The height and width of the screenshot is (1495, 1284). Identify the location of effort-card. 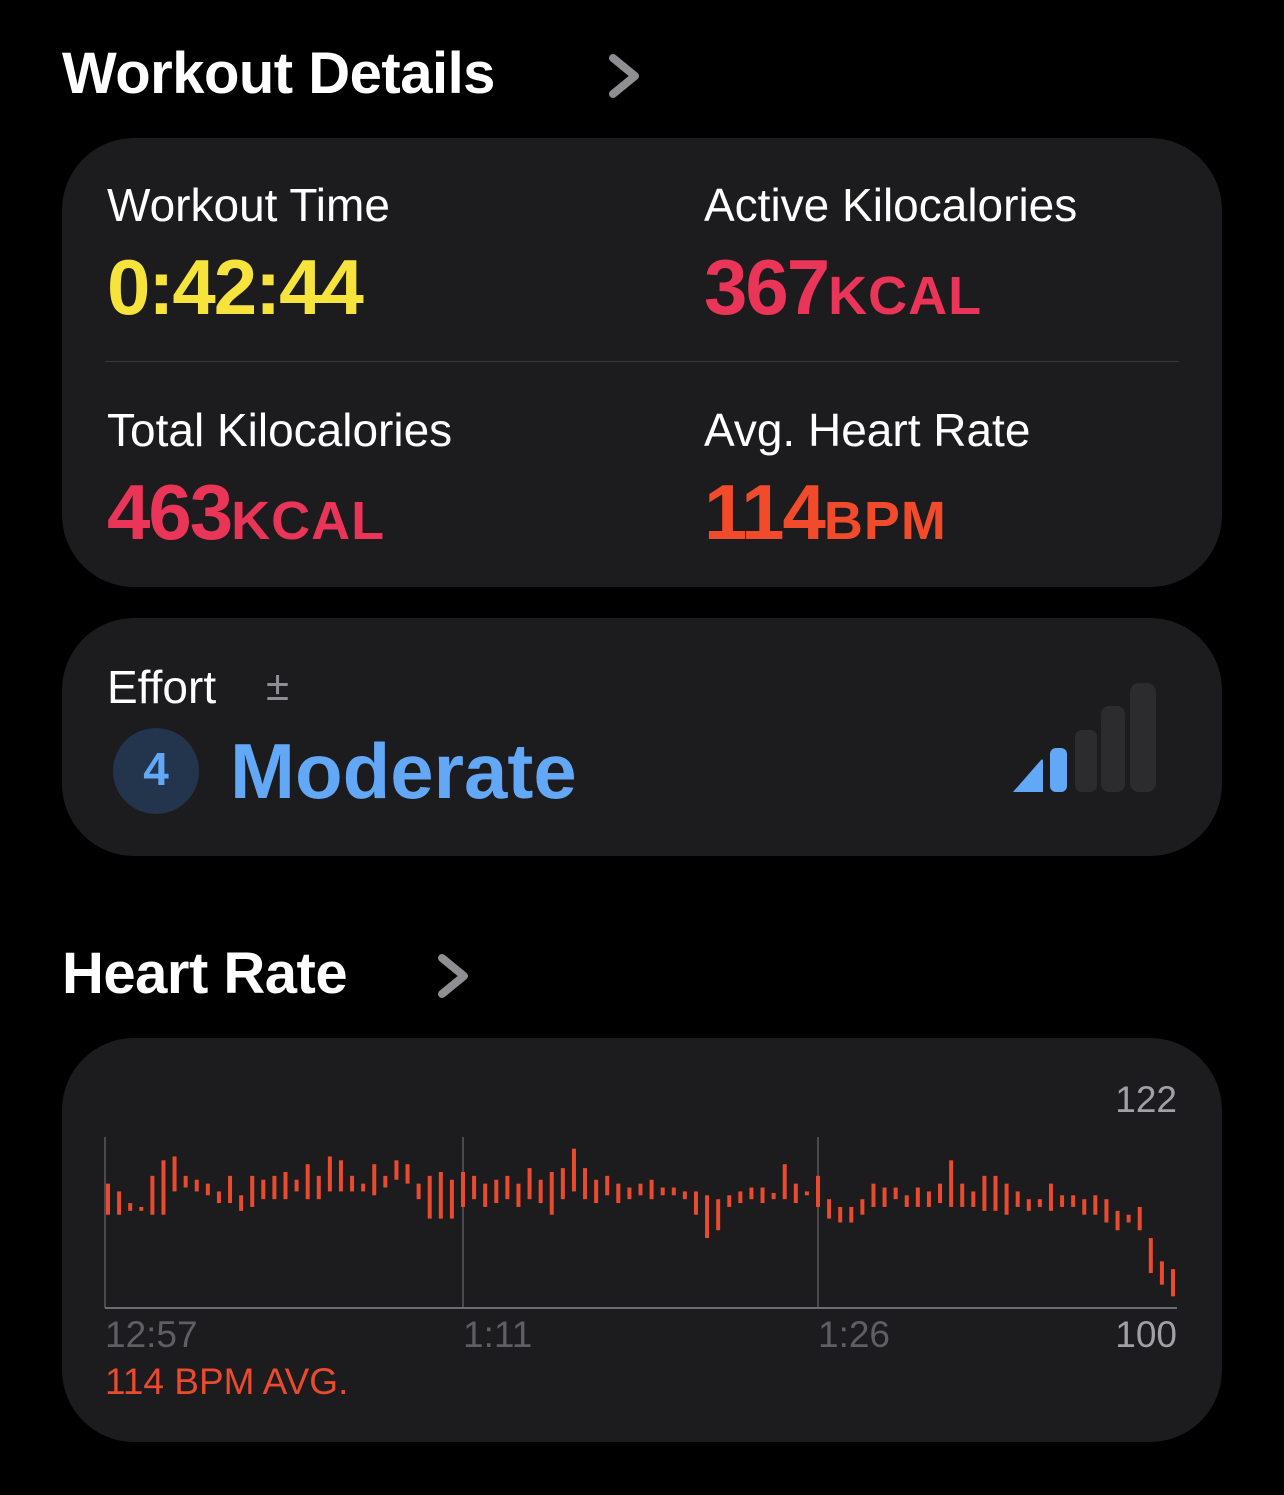
(642, 737).